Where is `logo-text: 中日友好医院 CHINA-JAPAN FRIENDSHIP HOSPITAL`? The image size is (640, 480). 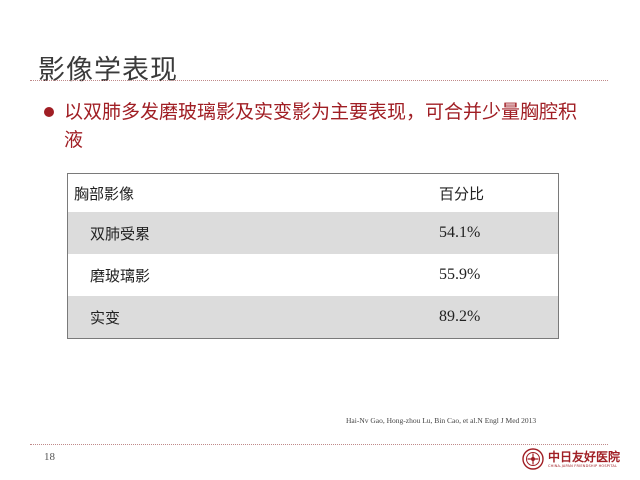 logo-text: 中日友好医院 CHINA-JAPAN FRIENDSHIP HOSPITAL is located at coordinates (584, 459).